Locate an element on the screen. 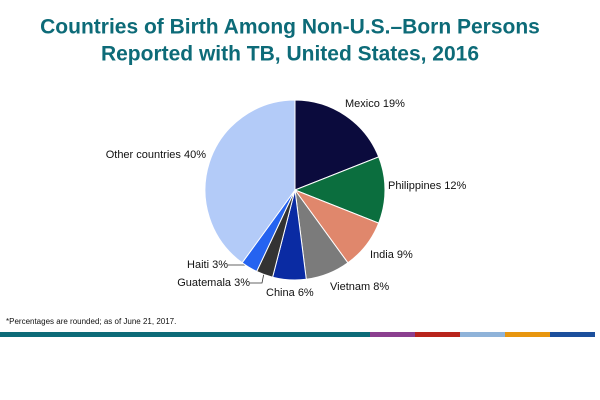 The width and height of the screenshot is (600, 400). slice-label: Philippines 12% is located at coordinates (427, 186).